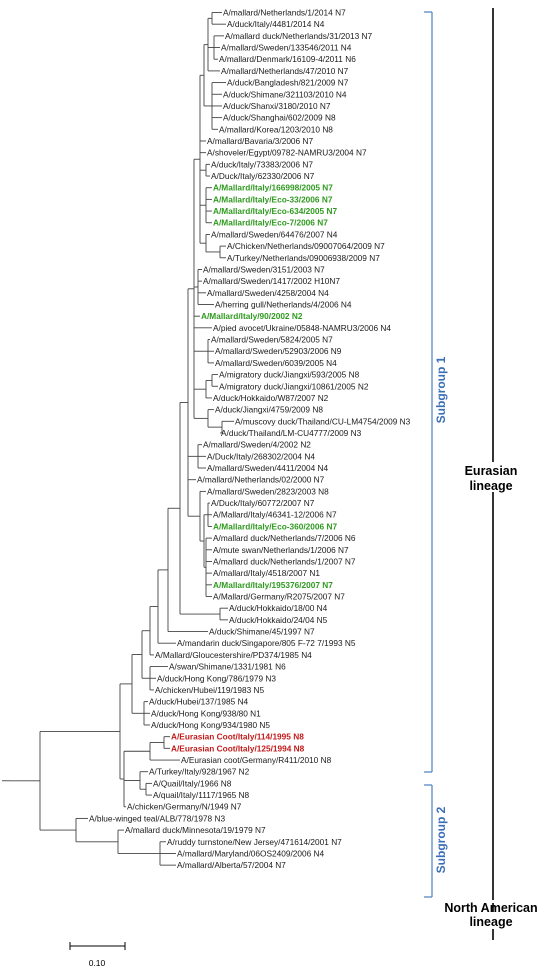 The height and width of the screenshot is (975, 550). What do you see at coordinates (199, 702) in the screenshot?
I see `leaf-label: A/duck/Hubei/137/1985 N4` at bounding box center [199, 702].